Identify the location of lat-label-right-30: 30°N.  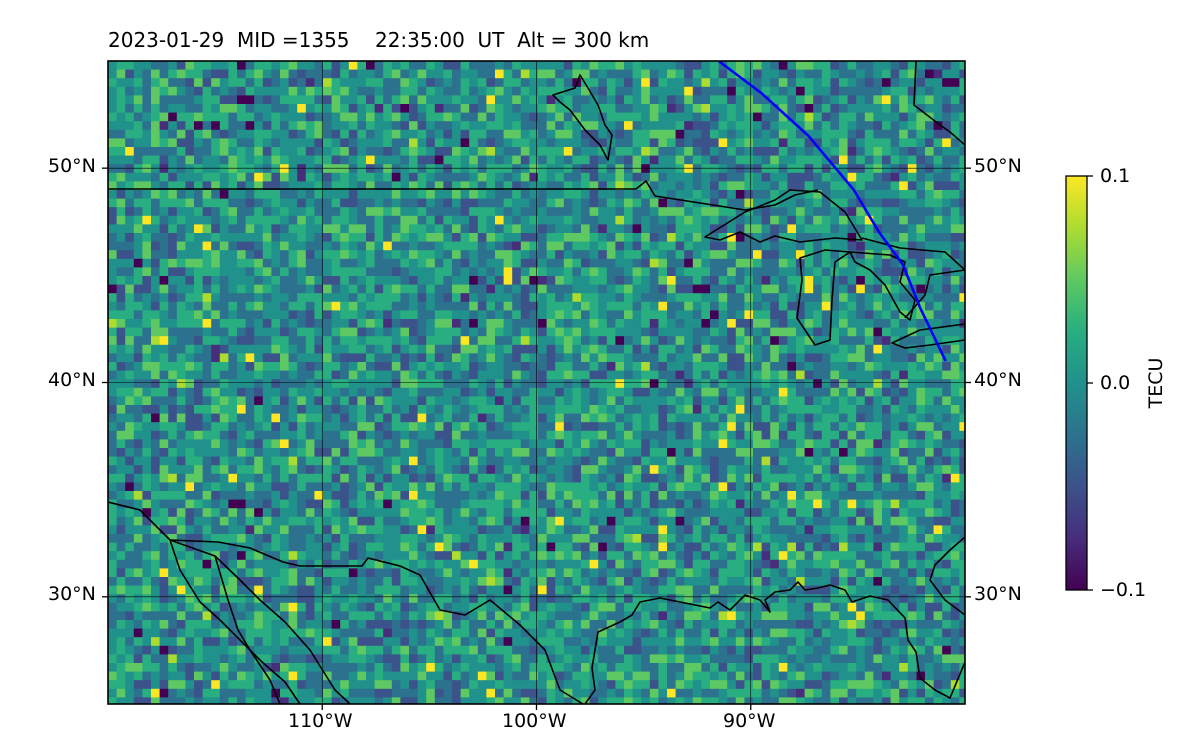
(998, 594).